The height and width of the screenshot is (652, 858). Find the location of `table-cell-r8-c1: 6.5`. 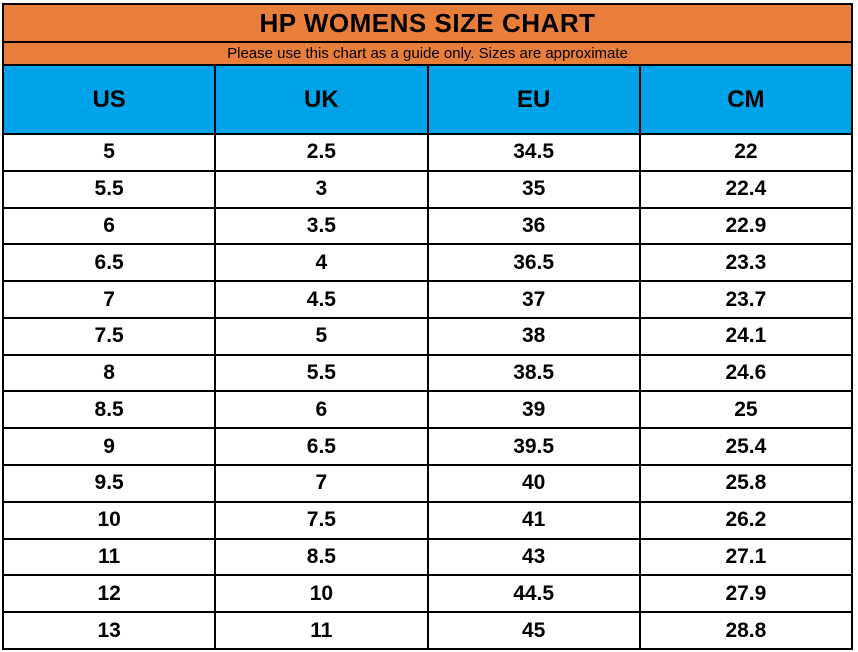

table-cell-r8-c1: 6.5 is located at coordinates (321, 447).